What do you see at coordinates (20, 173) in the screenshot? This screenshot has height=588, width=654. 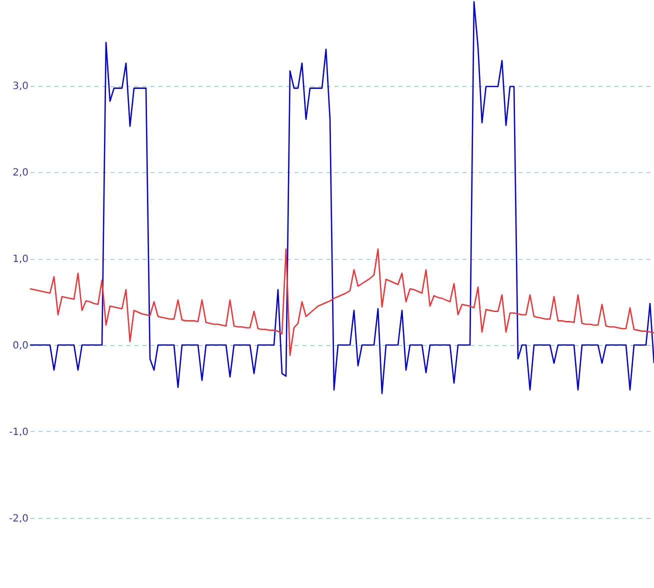 I see `y-tick-label: 2,0` at bounding box center [20, 173].